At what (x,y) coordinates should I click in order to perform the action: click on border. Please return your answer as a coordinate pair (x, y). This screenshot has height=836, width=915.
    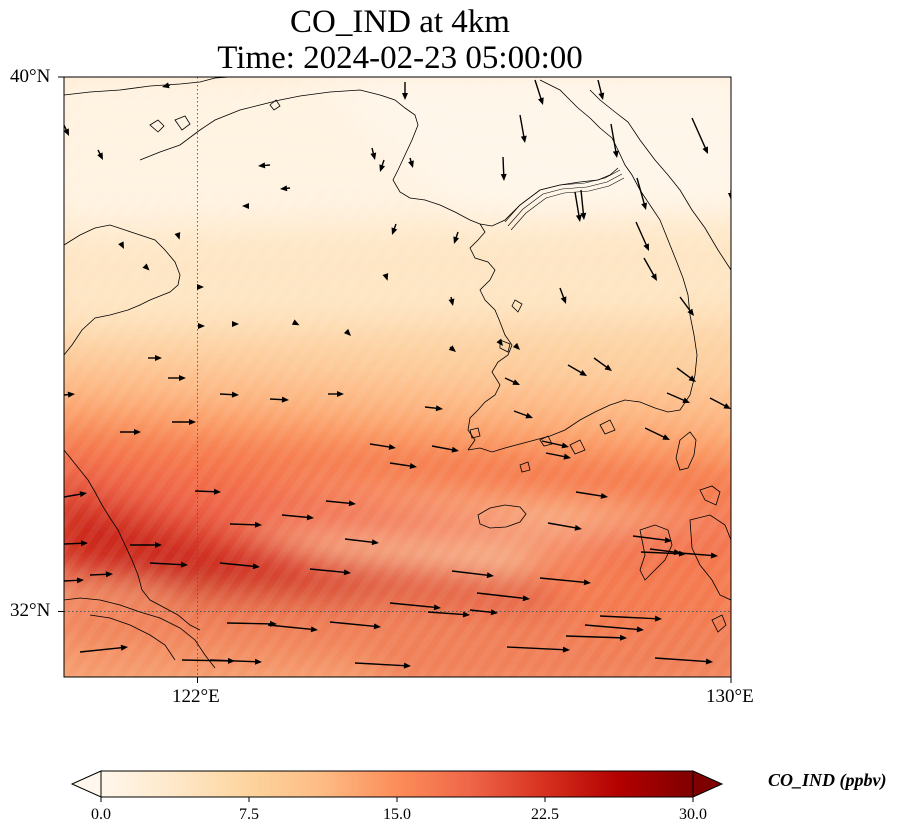
    Looking at the image, I should click on (564, 200).